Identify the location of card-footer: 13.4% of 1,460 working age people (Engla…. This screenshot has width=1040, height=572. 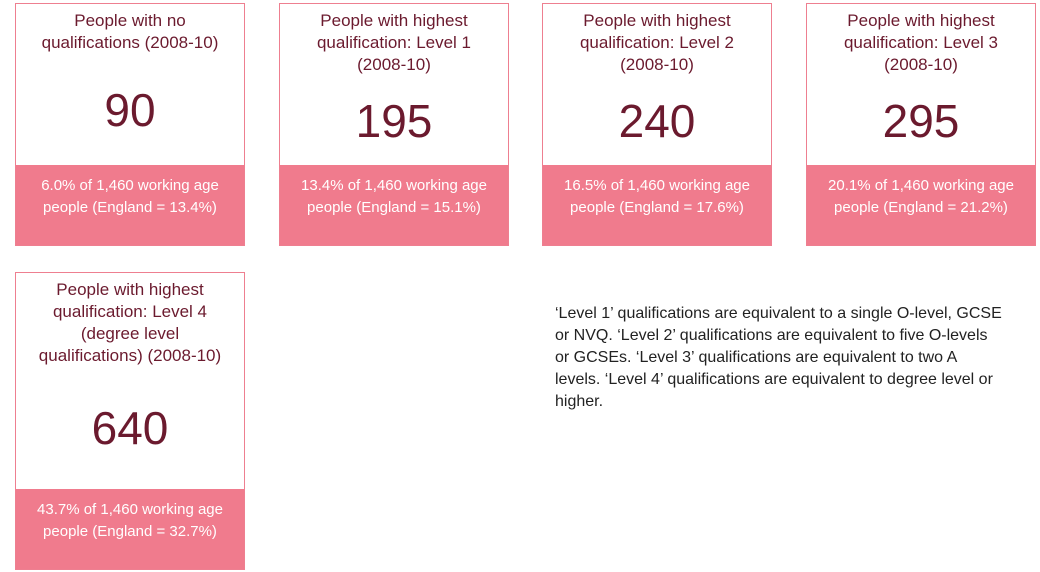
(394, 205).